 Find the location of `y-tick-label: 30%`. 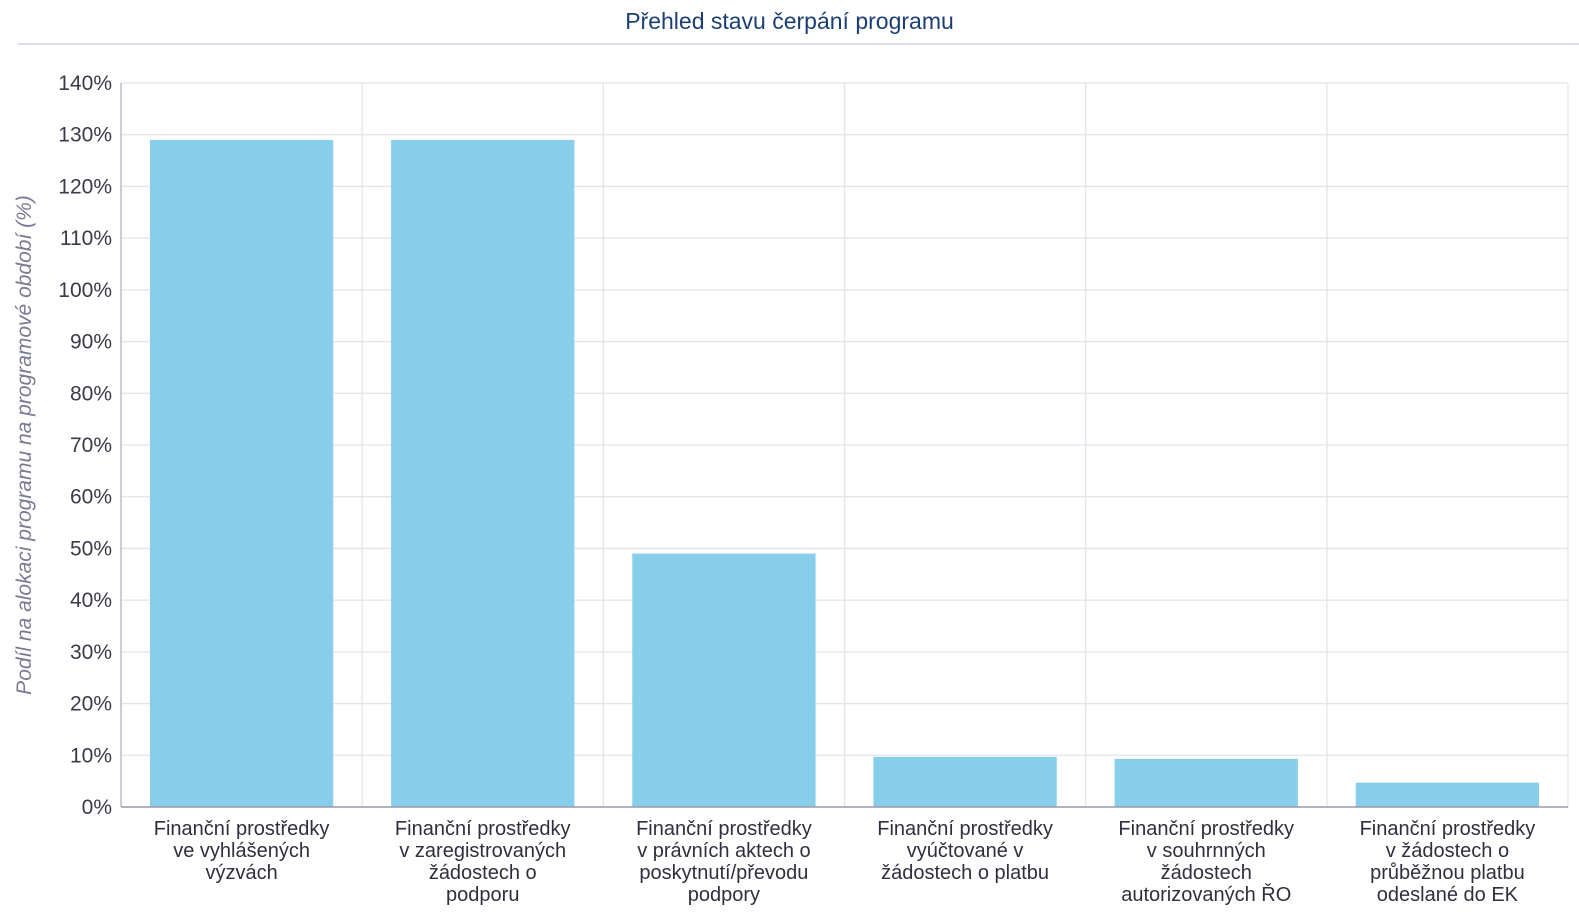

y-tick-label: 30% is located at coordinates (91, 652).